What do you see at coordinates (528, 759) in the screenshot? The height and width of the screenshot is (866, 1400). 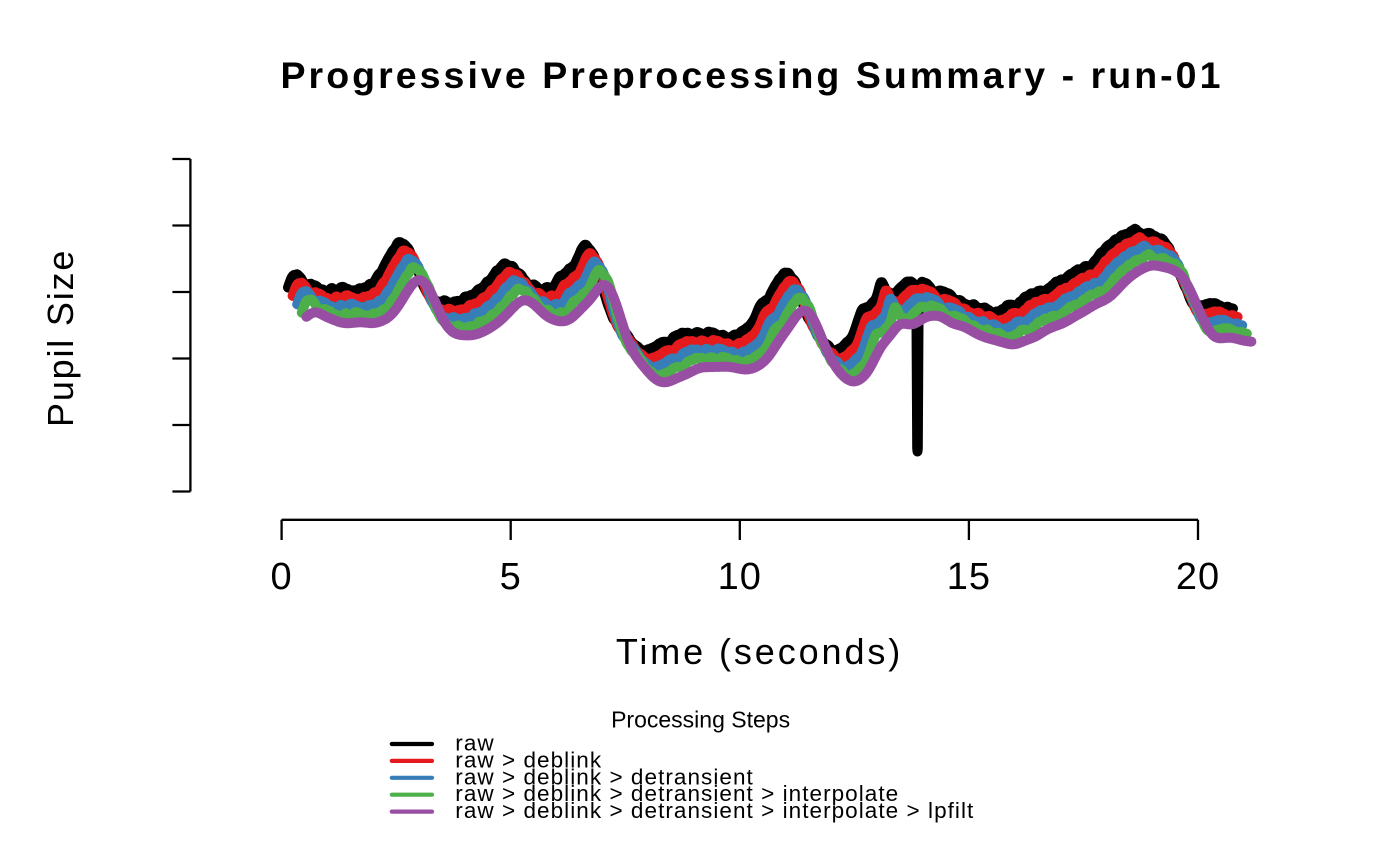 I see `svg-text: raw > deblink` at bounding box center [528, 759].